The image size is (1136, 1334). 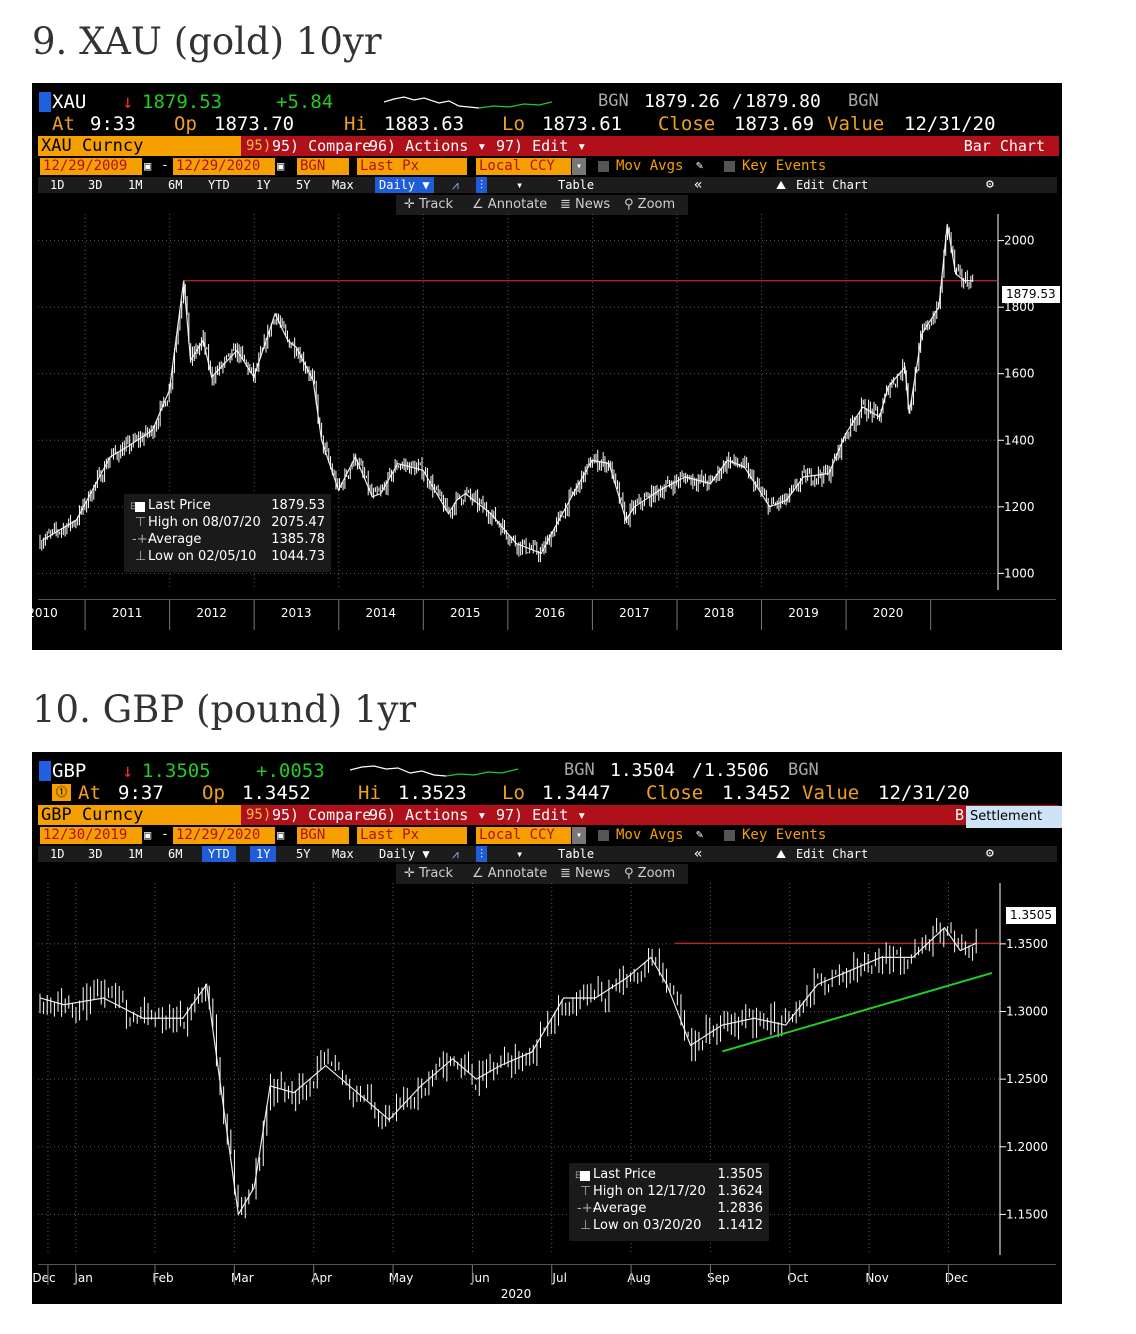 I want to click on date-from-field: 12/29/2009, so click(x=91, y=166).